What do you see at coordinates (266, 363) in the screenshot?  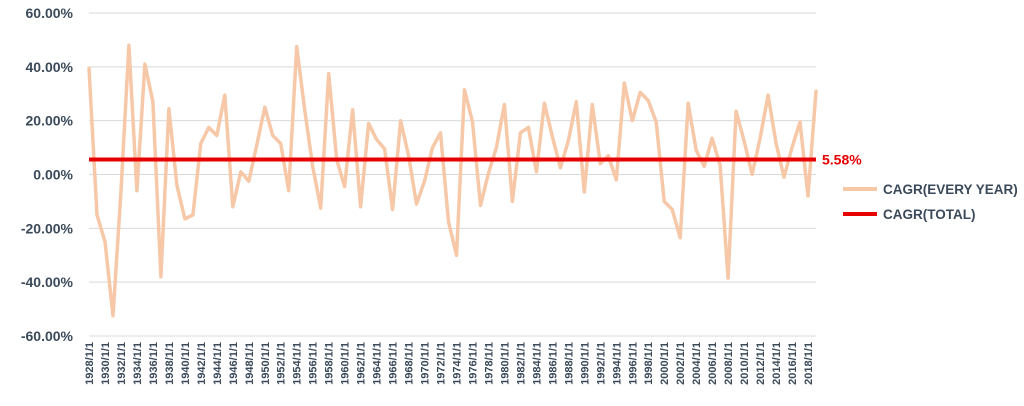 I see `x-tick-label: 1950/1/1` at bounding box center [266, 363].